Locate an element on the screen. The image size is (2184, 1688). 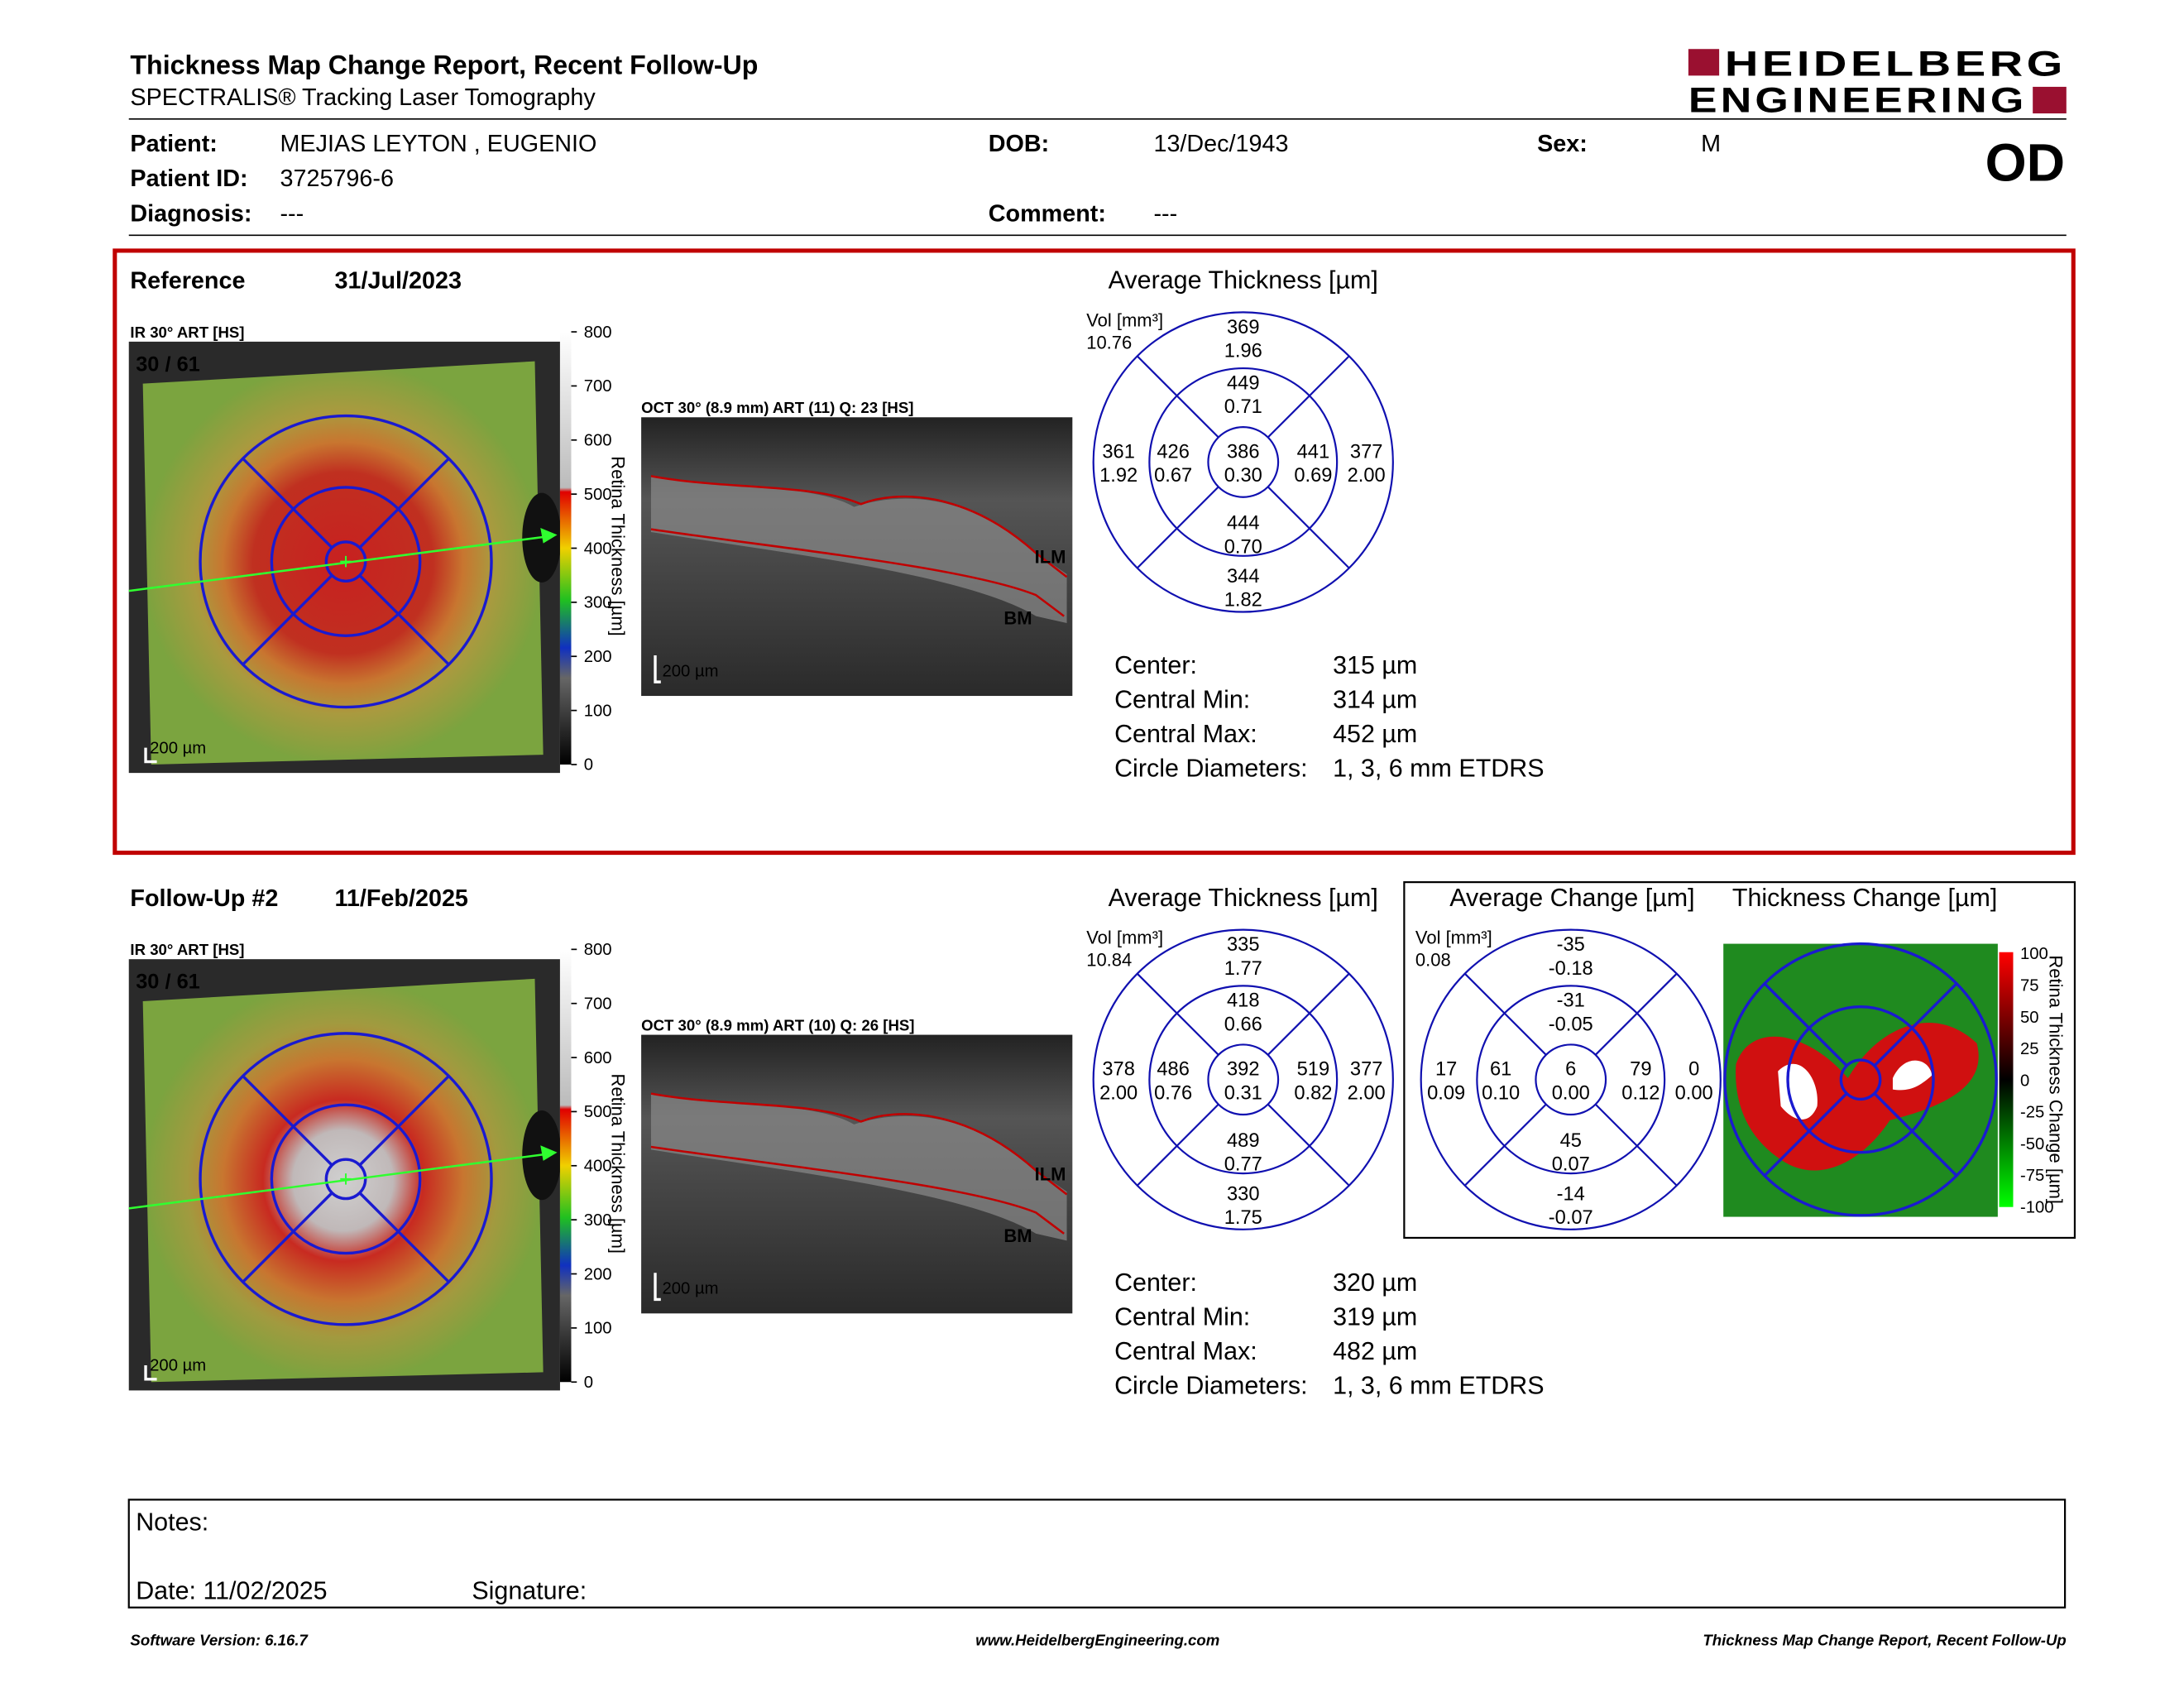
sector-volume: 0.82 is located at coordinates (1313, 1093).